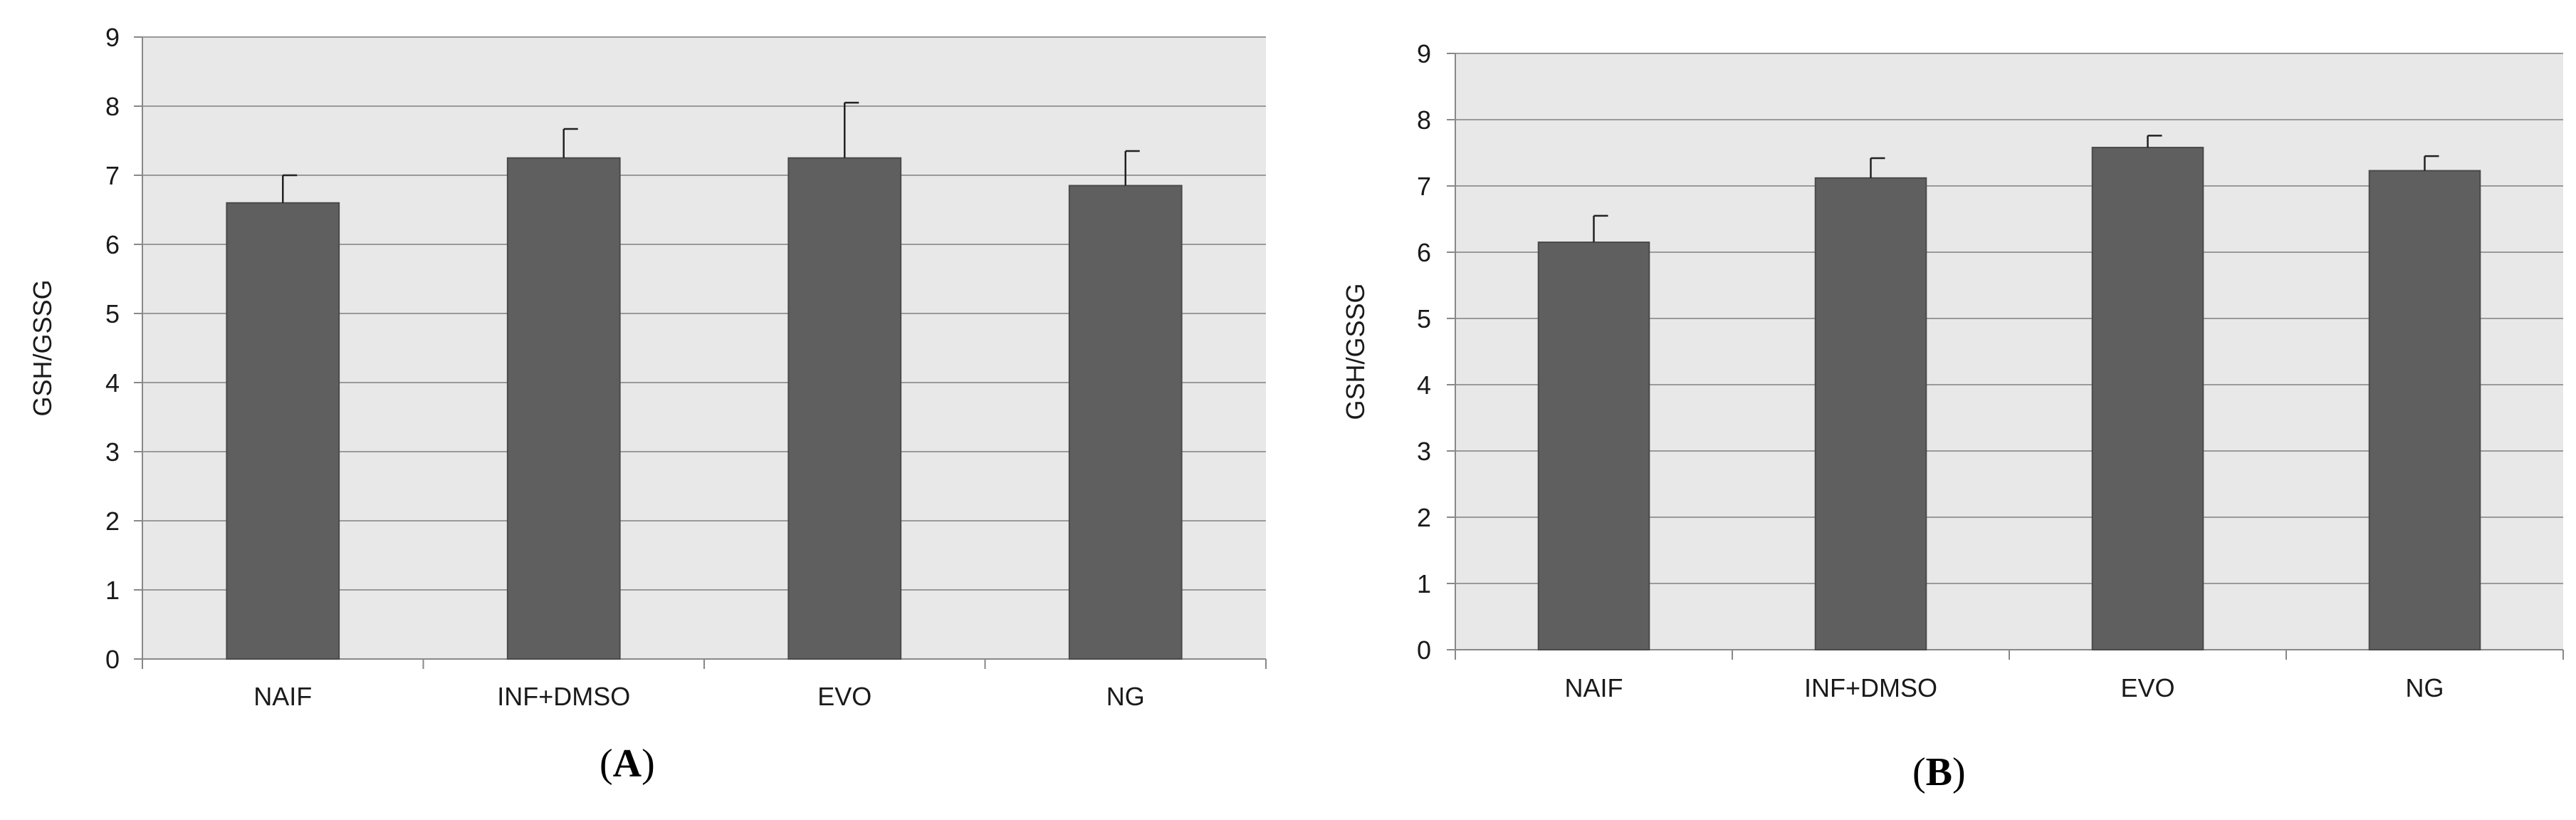  Describe the element at coordinates (112, 313) in the screenshot. I see `c0-y-tick-label: 5` at that location.